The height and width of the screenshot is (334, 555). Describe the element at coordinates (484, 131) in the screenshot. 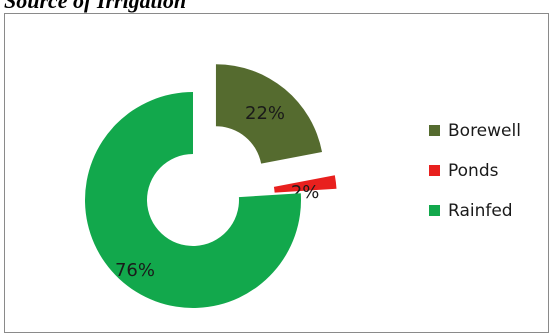

I see `legend-label-borewell: Borewell` at that location.